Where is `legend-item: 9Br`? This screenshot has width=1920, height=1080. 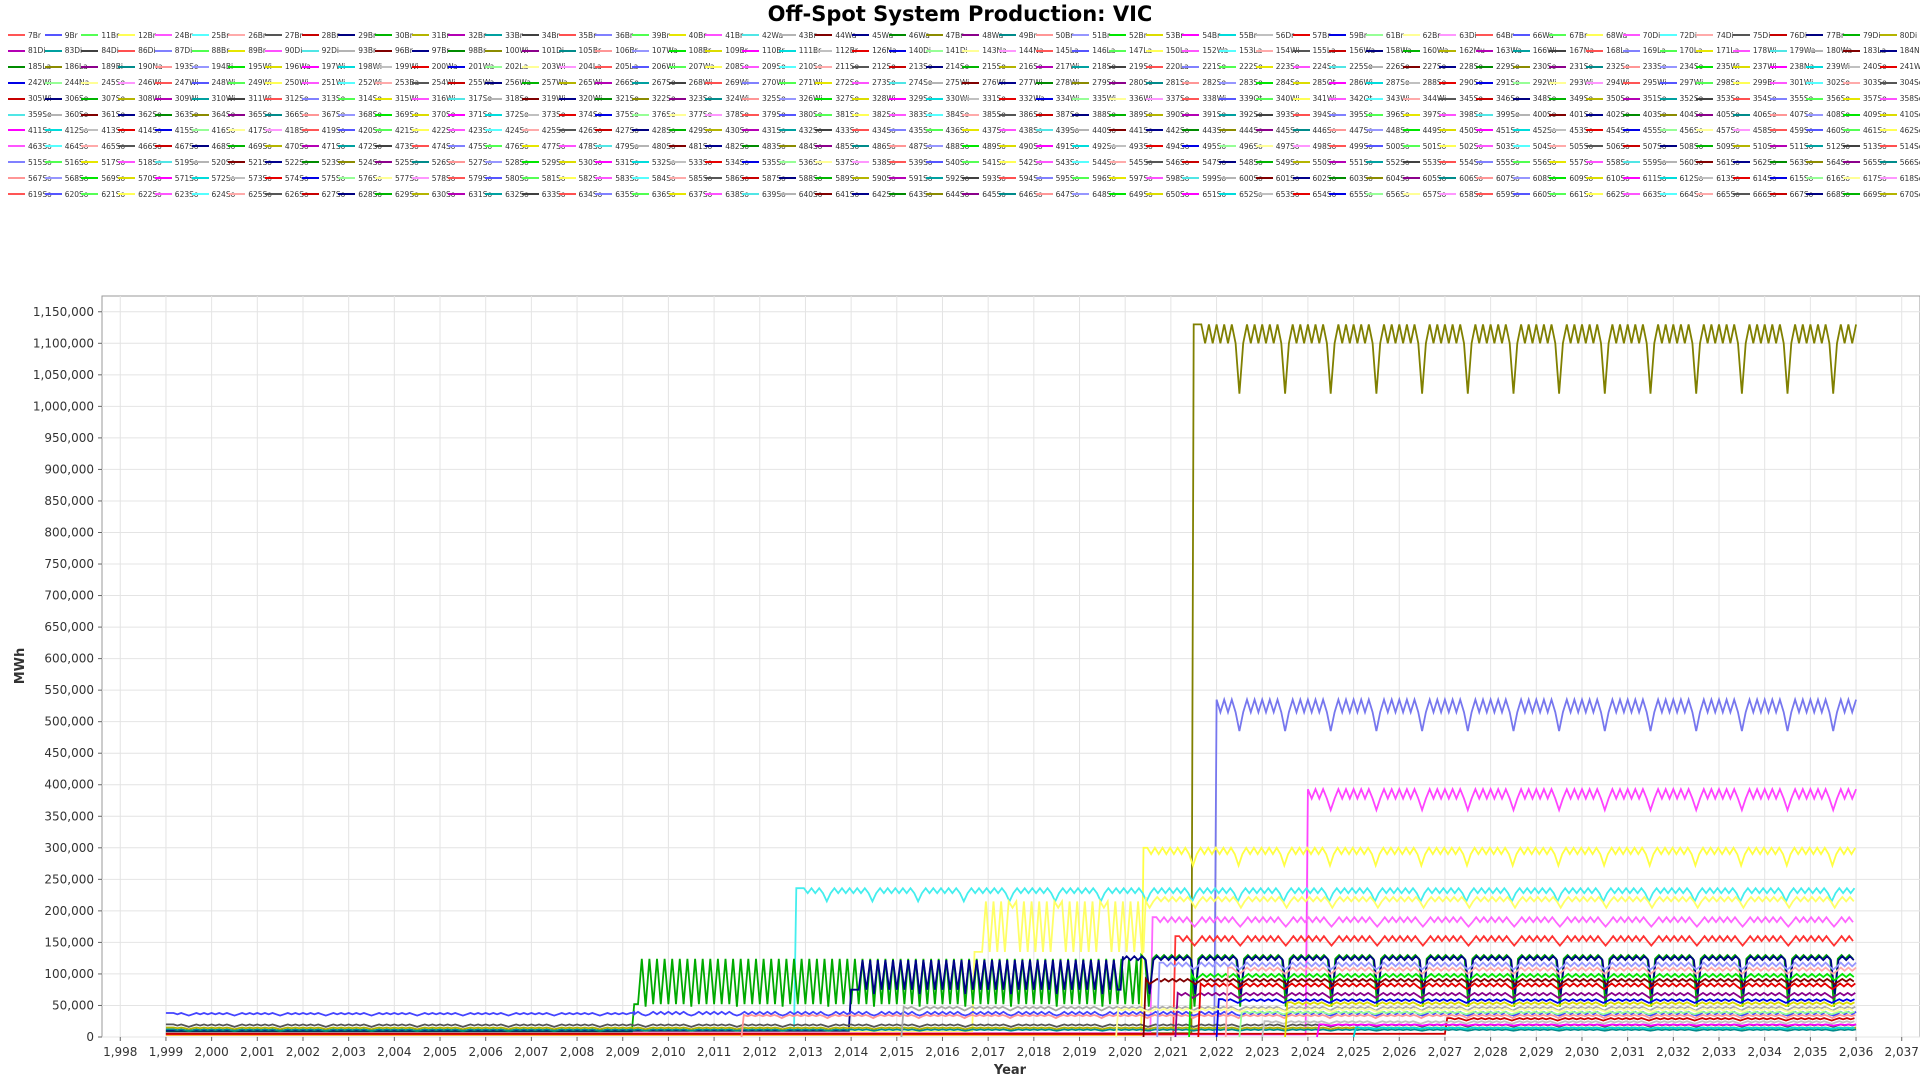
legend-item: 9Br is located at coordinates (61, 35).